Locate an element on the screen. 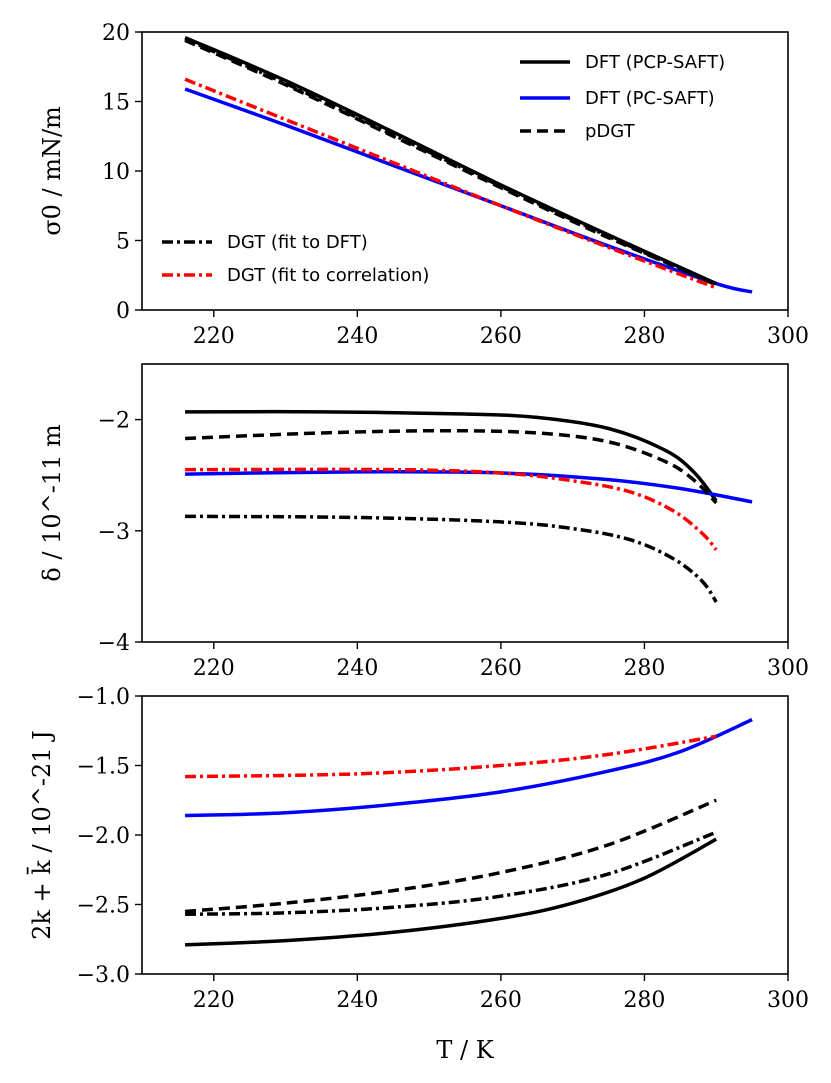  y-tick-label: −2 is located at coordinates (114, 421).